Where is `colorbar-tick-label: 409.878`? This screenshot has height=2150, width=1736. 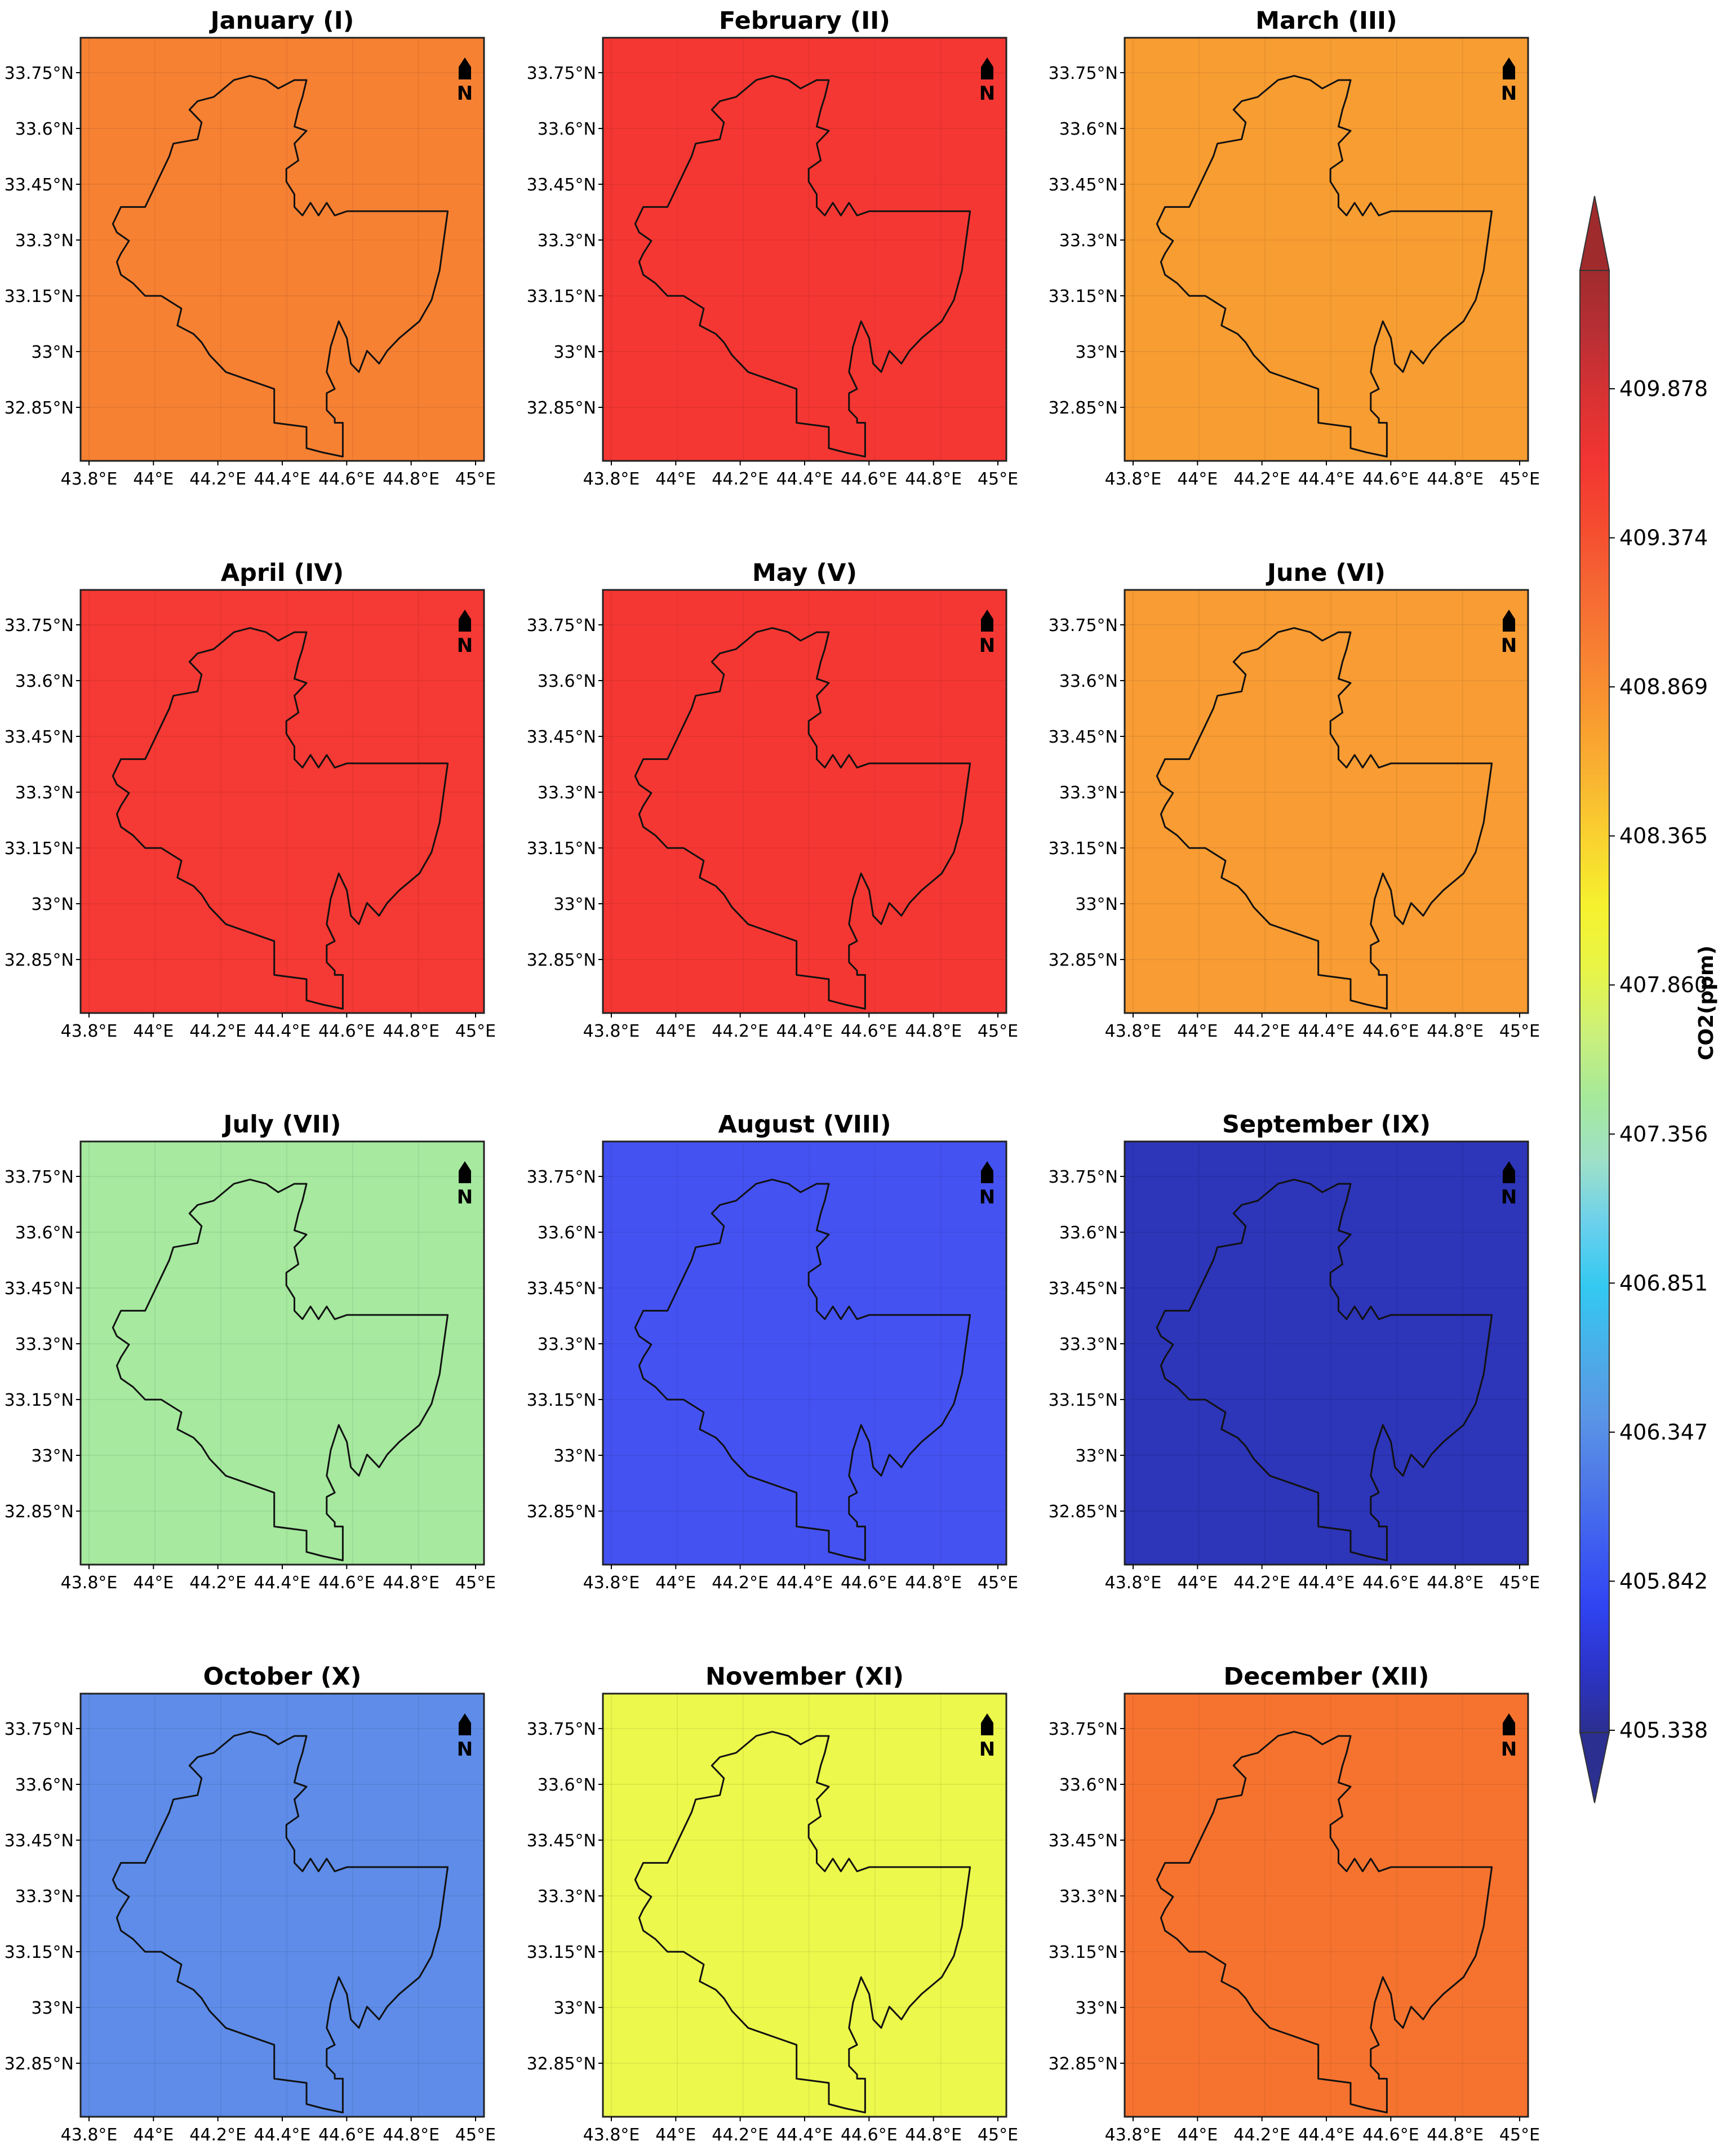 colorbar-tick-label: 409.878 is located at coordinates (1663, 388).